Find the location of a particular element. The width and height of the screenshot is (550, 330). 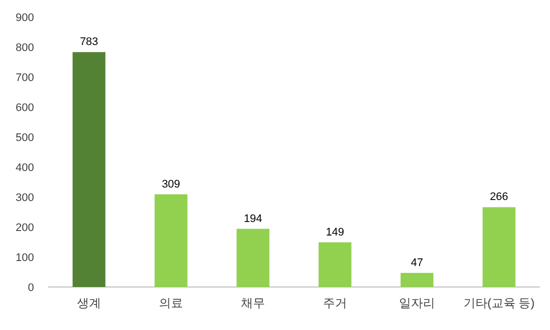

x-tick-label: 채무 is located at coordinates (253, 303).